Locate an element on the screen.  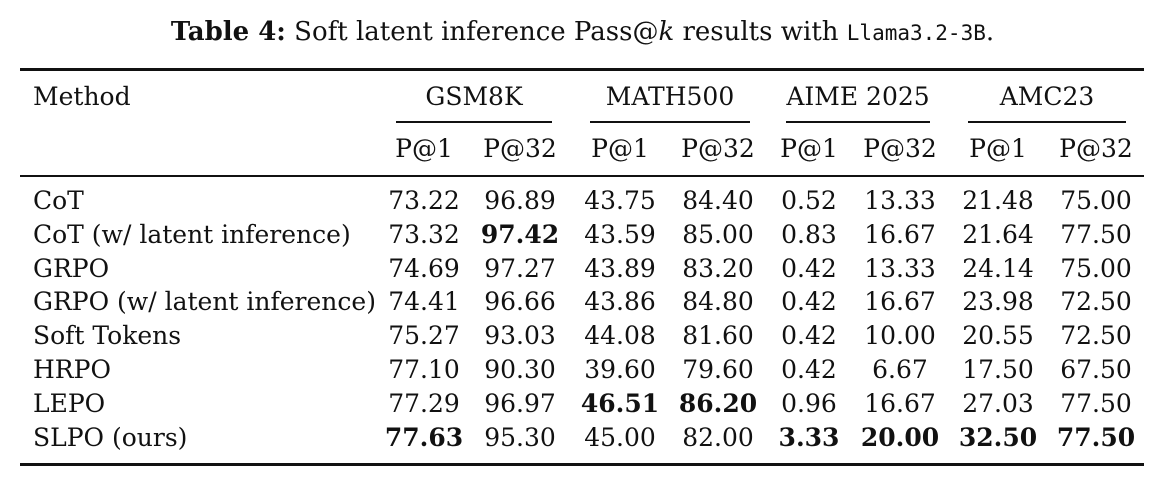
table-cell: 0.52 is located at coordinates (809, 200).